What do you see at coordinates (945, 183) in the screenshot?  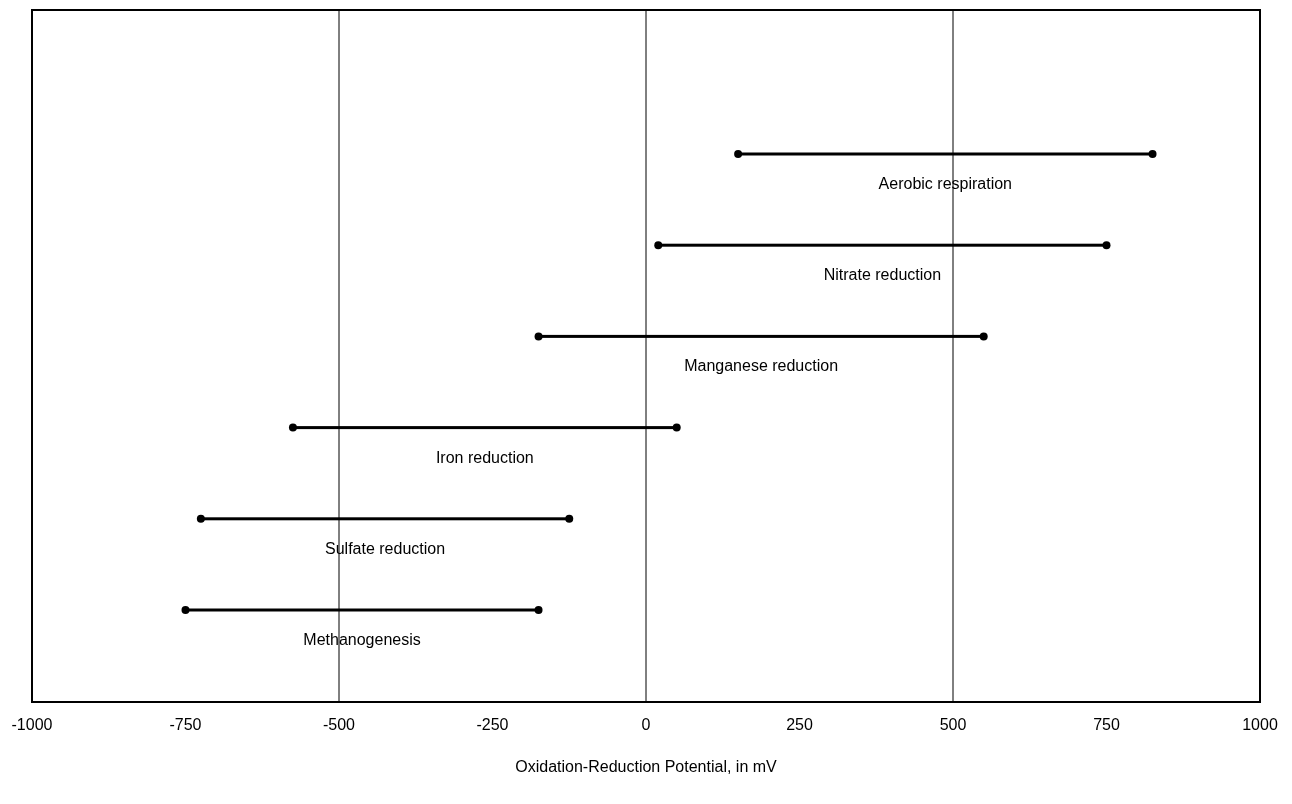 I see `y-tick-label: Aerobic respiration` at bounding box center [945, 183].